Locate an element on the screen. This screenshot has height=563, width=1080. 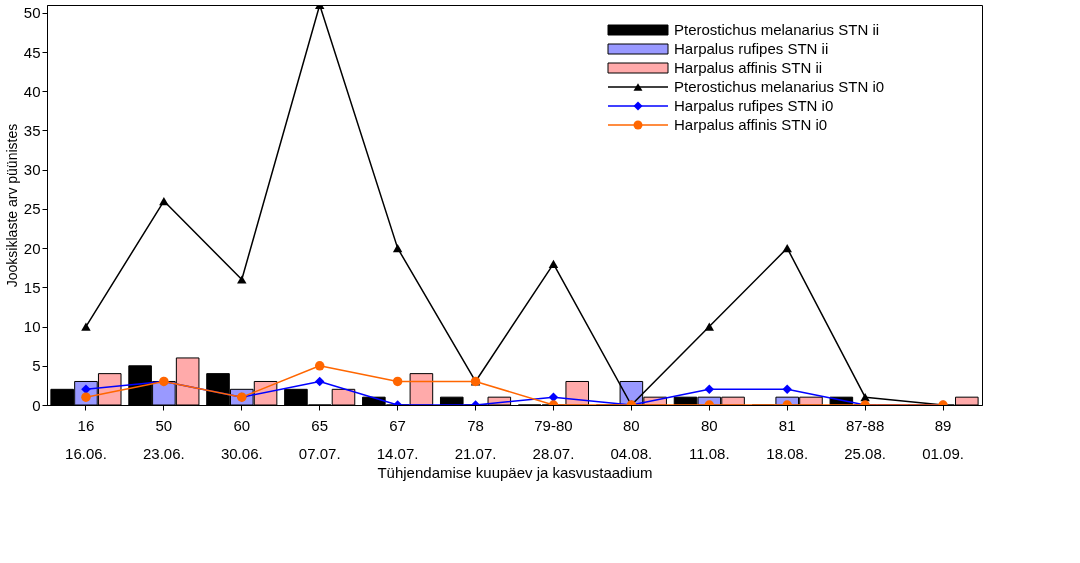
x-tick-label: 78 21.07. is located at coordinates (475, 439).